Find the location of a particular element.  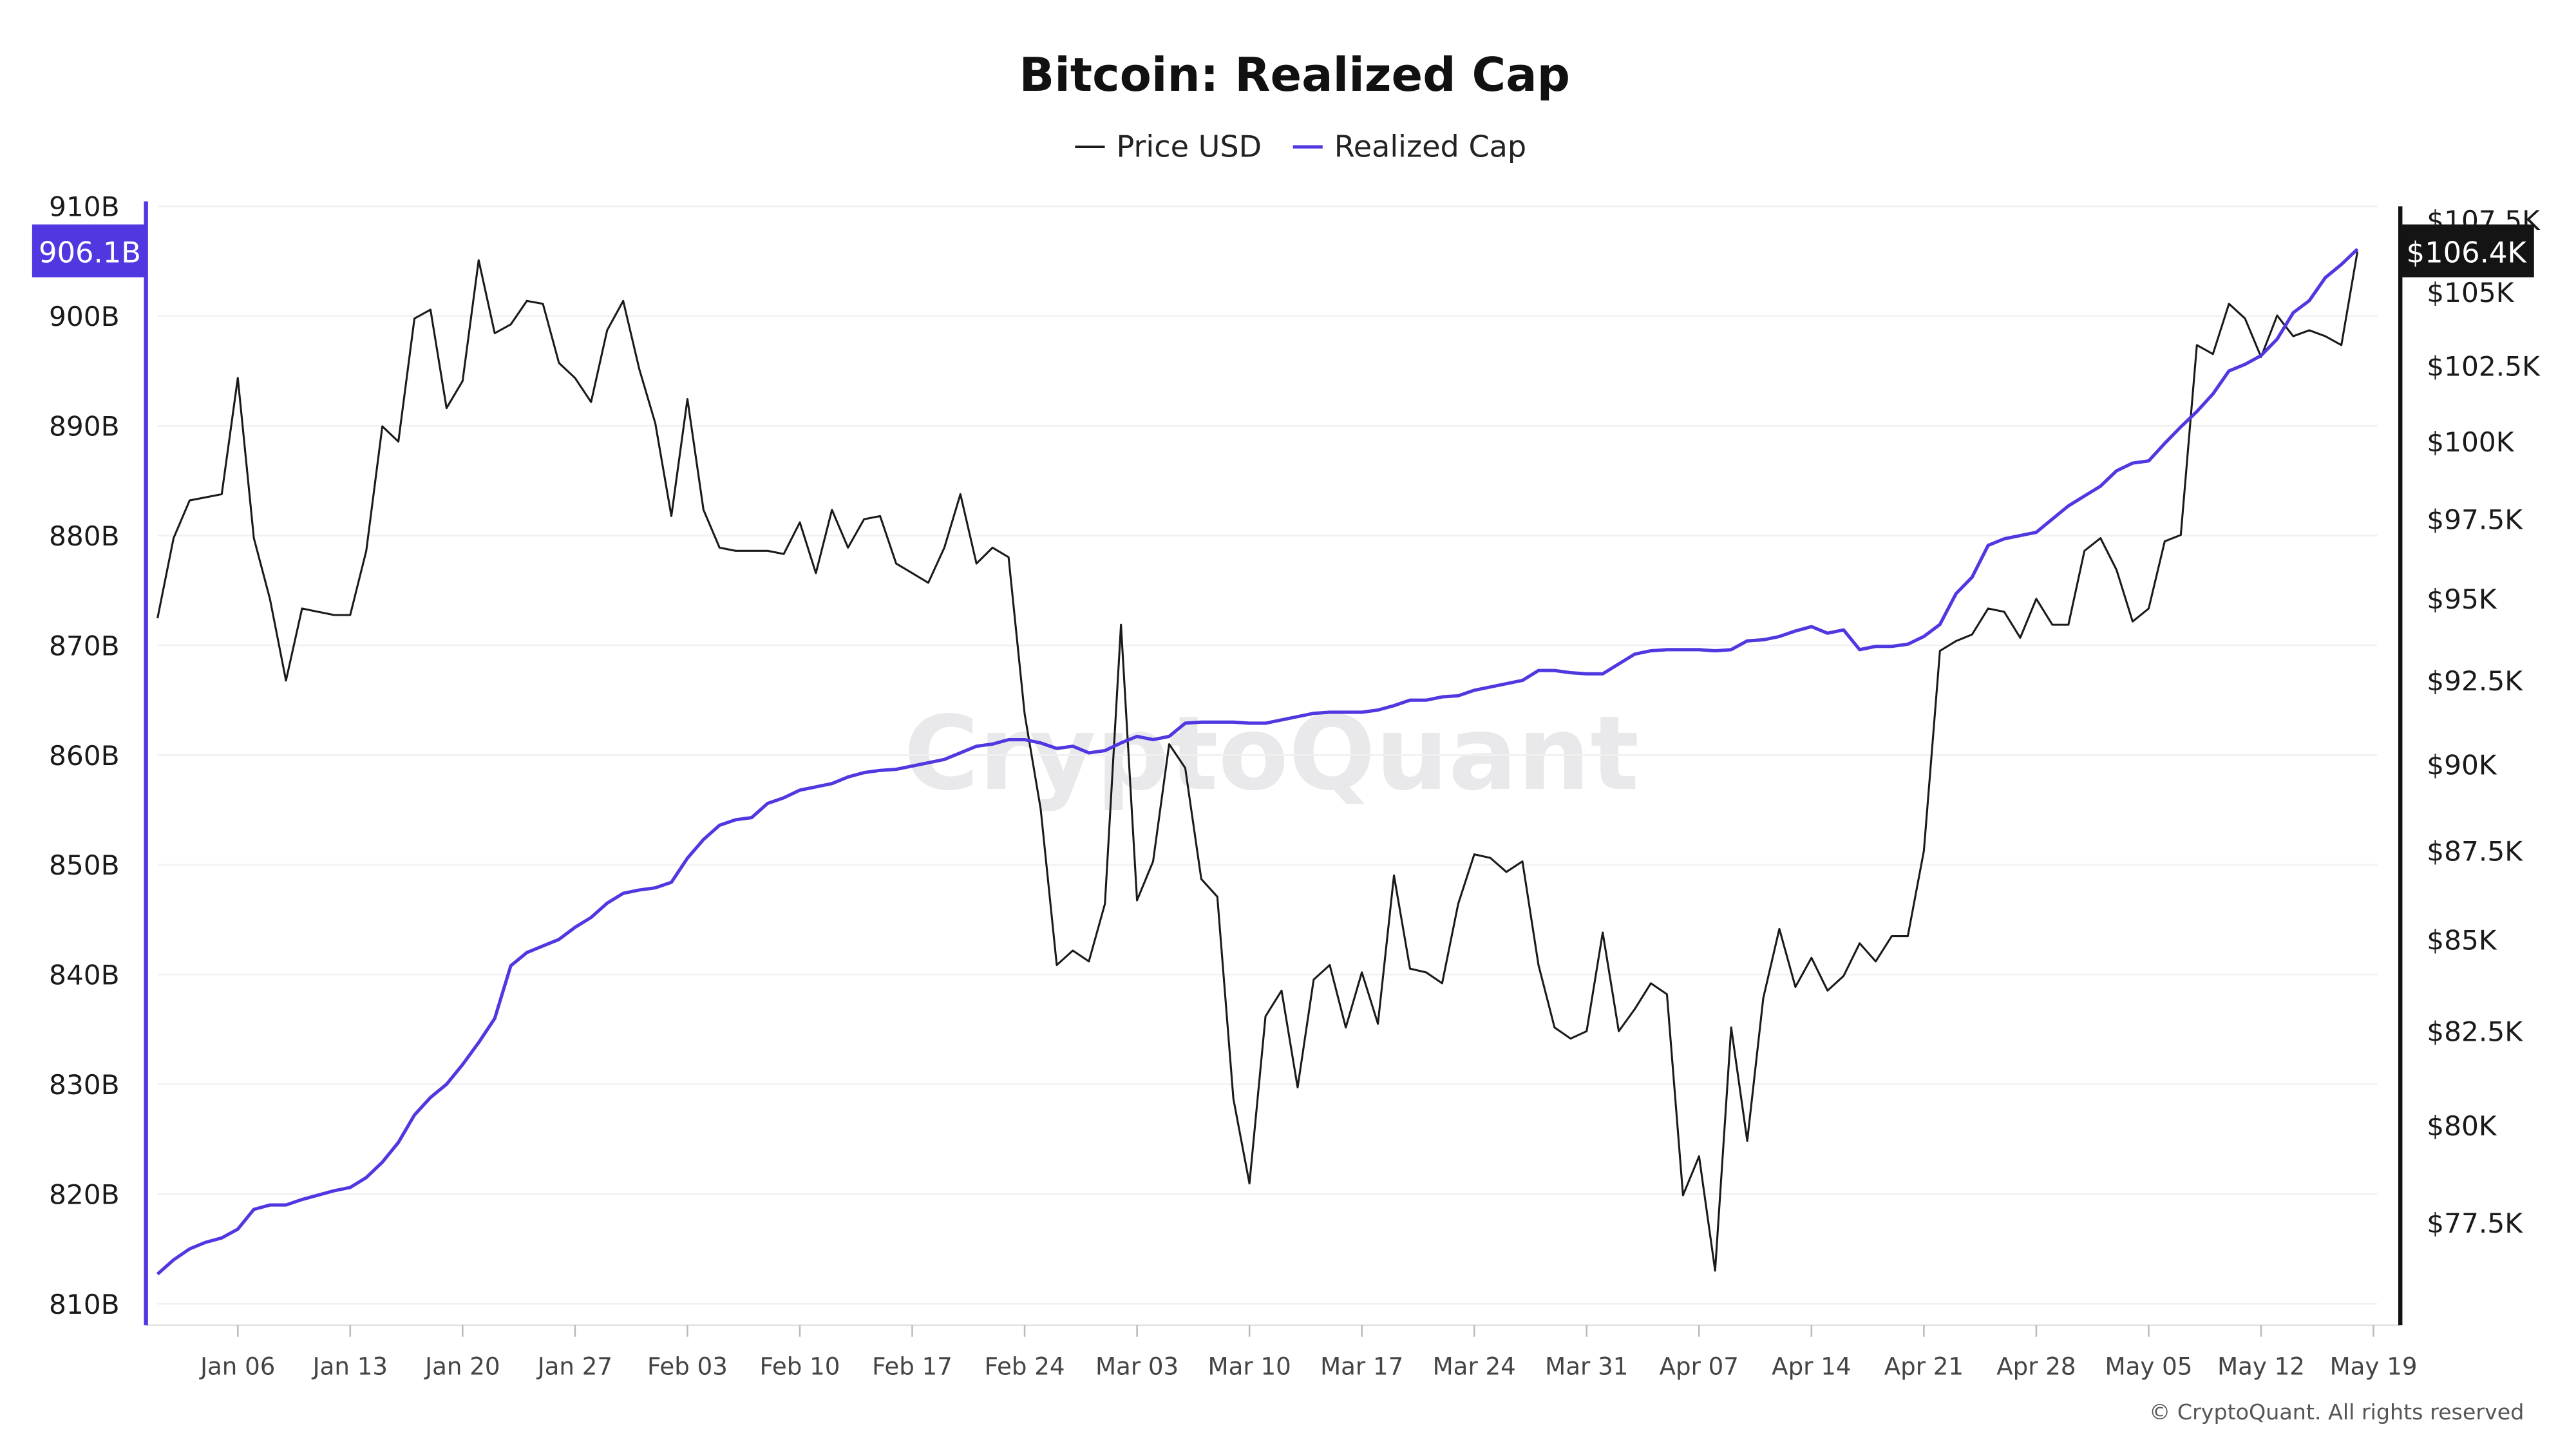

x-tick-label: Apr 14 is located at coordinates (1812, 1367).